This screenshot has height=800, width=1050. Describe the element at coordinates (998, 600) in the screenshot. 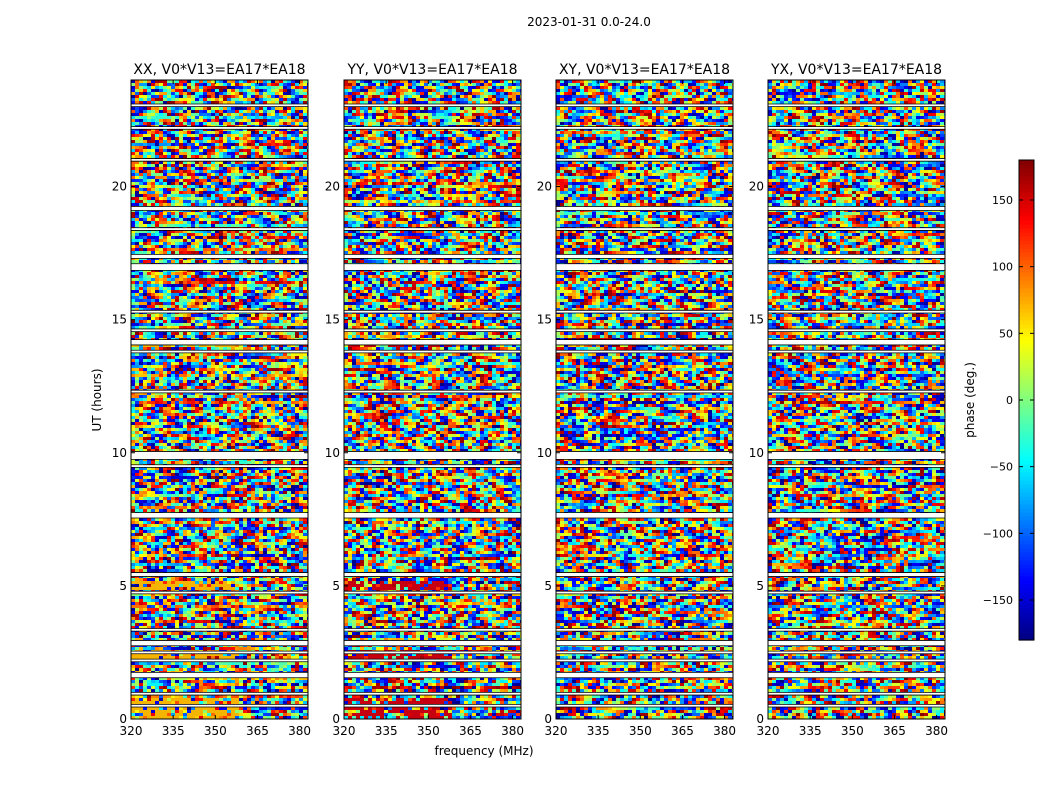

I see `colorbar-tick-label: −150` at that location.